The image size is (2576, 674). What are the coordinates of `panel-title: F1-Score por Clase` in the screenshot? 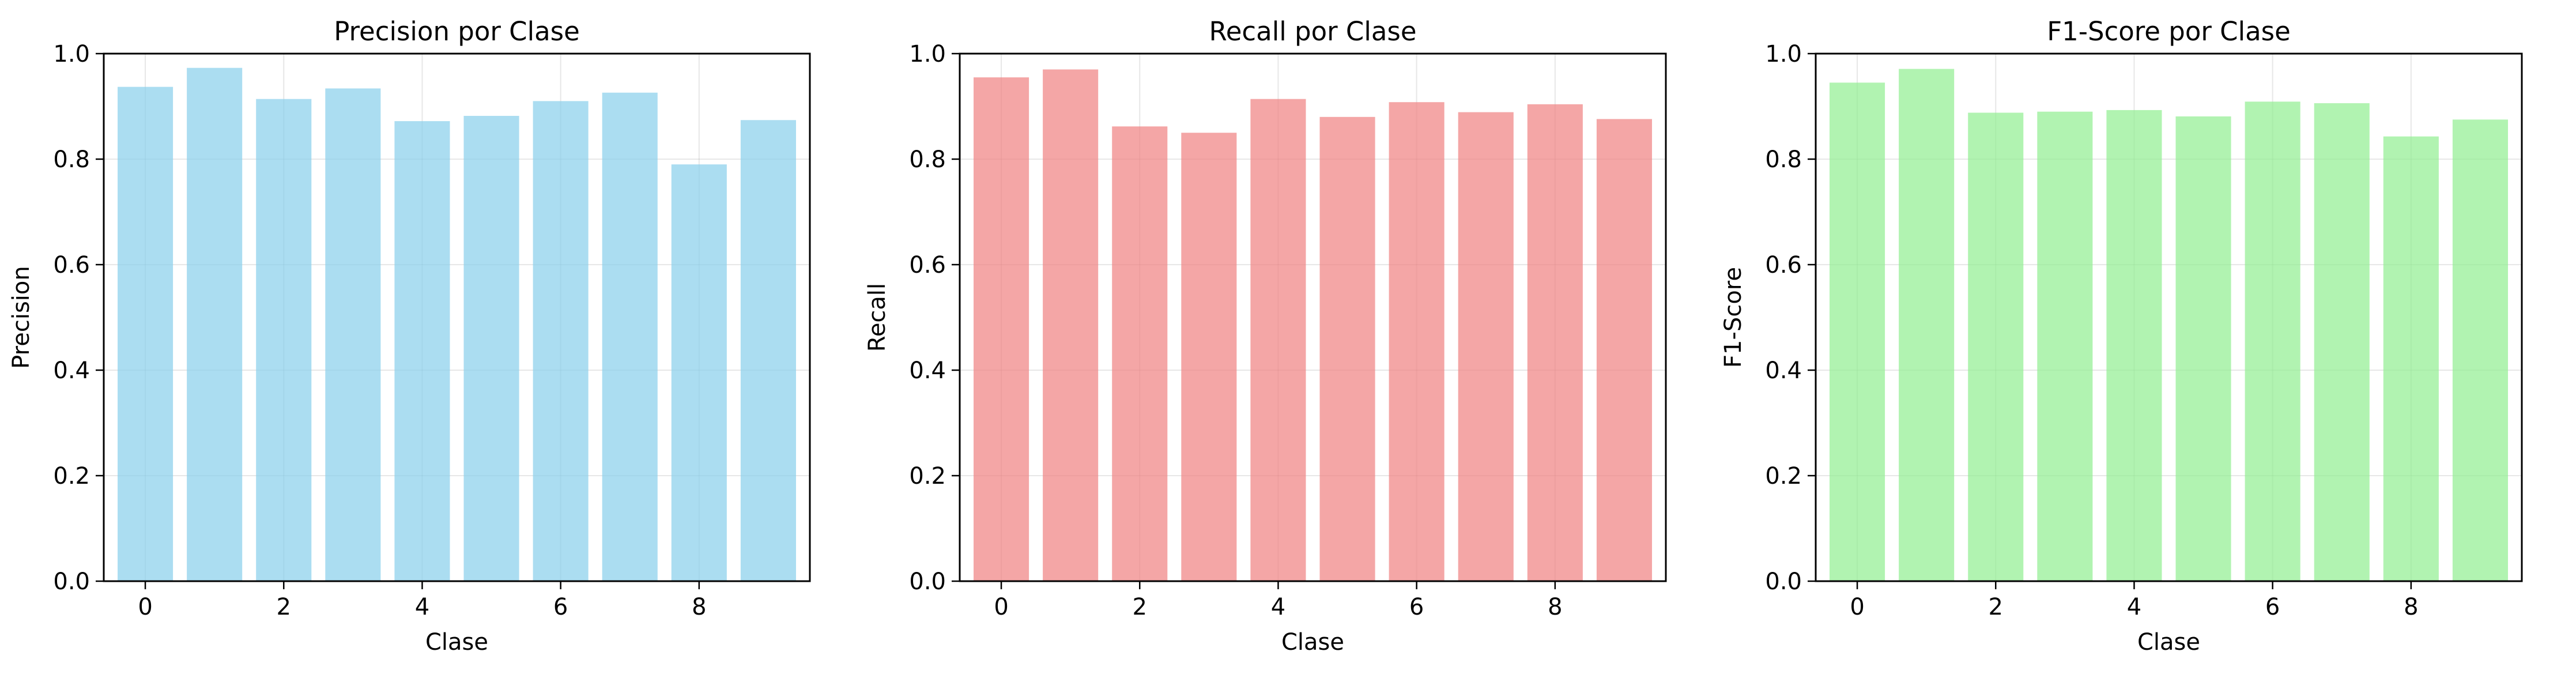 It's located at (2169, 31).